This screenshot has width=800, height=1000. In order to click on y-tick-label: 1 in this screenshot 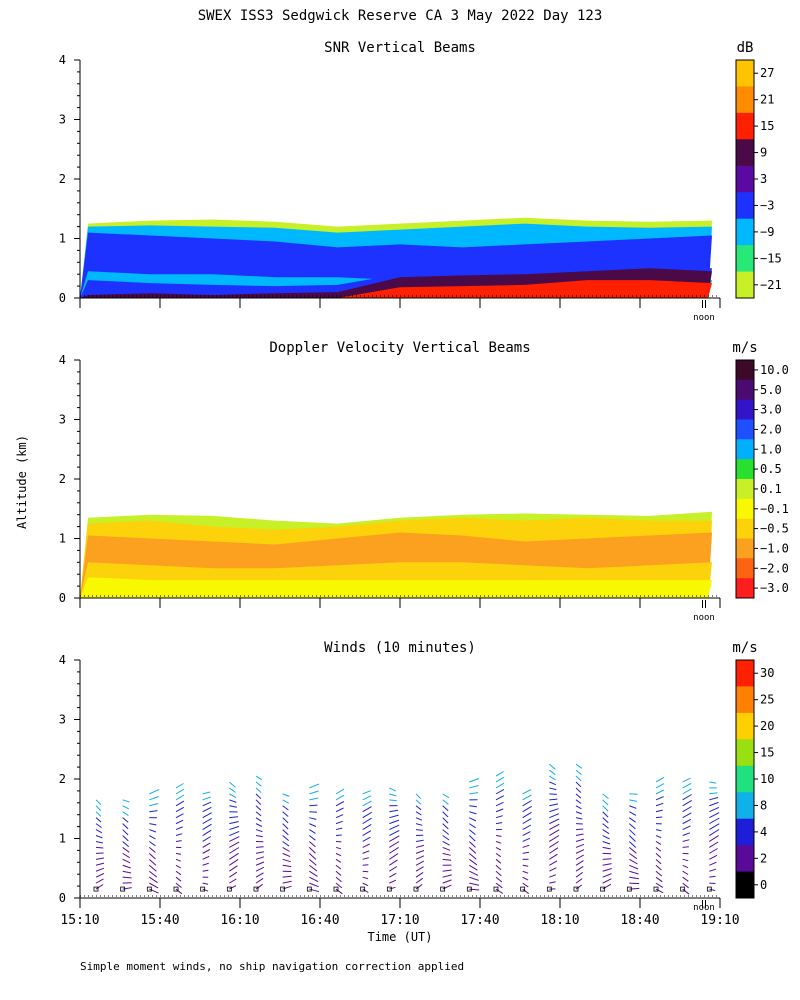, I will do `click(62, 539)`.